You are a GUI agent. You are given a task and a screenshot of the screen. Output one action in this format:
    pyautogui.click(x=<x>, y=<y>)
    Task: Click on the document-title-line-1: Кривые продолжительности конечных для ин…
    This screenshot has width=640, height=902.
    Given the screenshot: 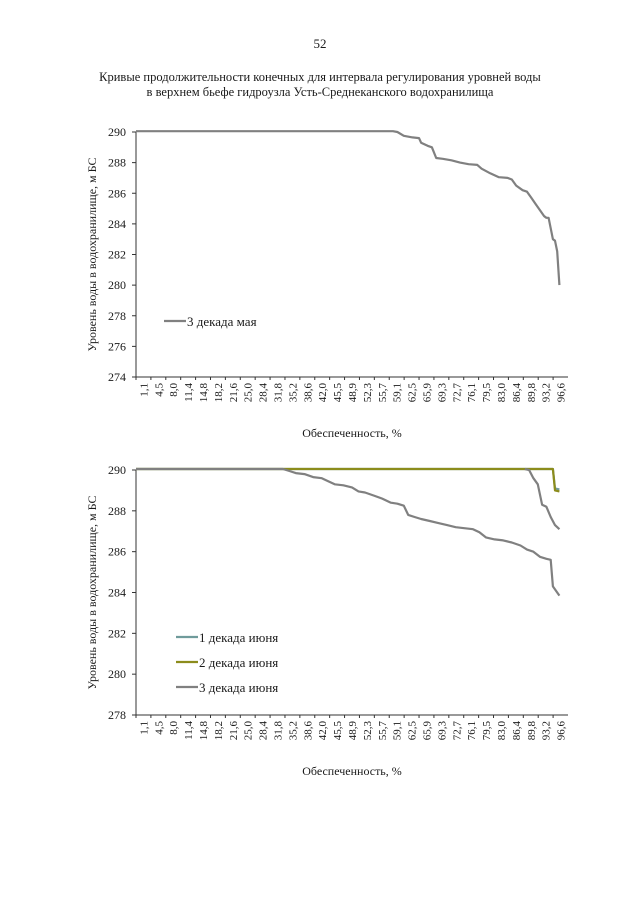 What is the action you would take?
    pyautogui.click(x=320, y=77)
    